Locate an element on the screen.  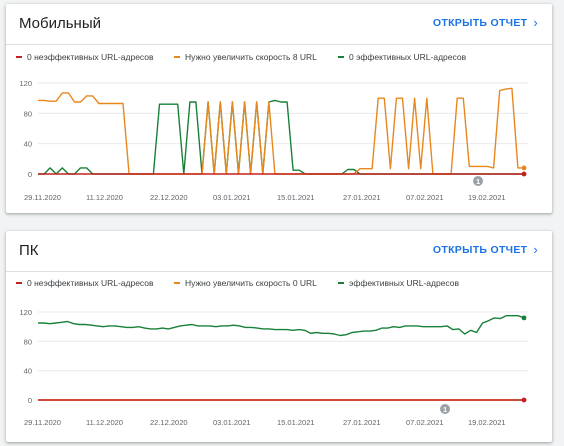
legend-label: Нужно увеличить скорость 8 URL is located at coordinates (251, 57).